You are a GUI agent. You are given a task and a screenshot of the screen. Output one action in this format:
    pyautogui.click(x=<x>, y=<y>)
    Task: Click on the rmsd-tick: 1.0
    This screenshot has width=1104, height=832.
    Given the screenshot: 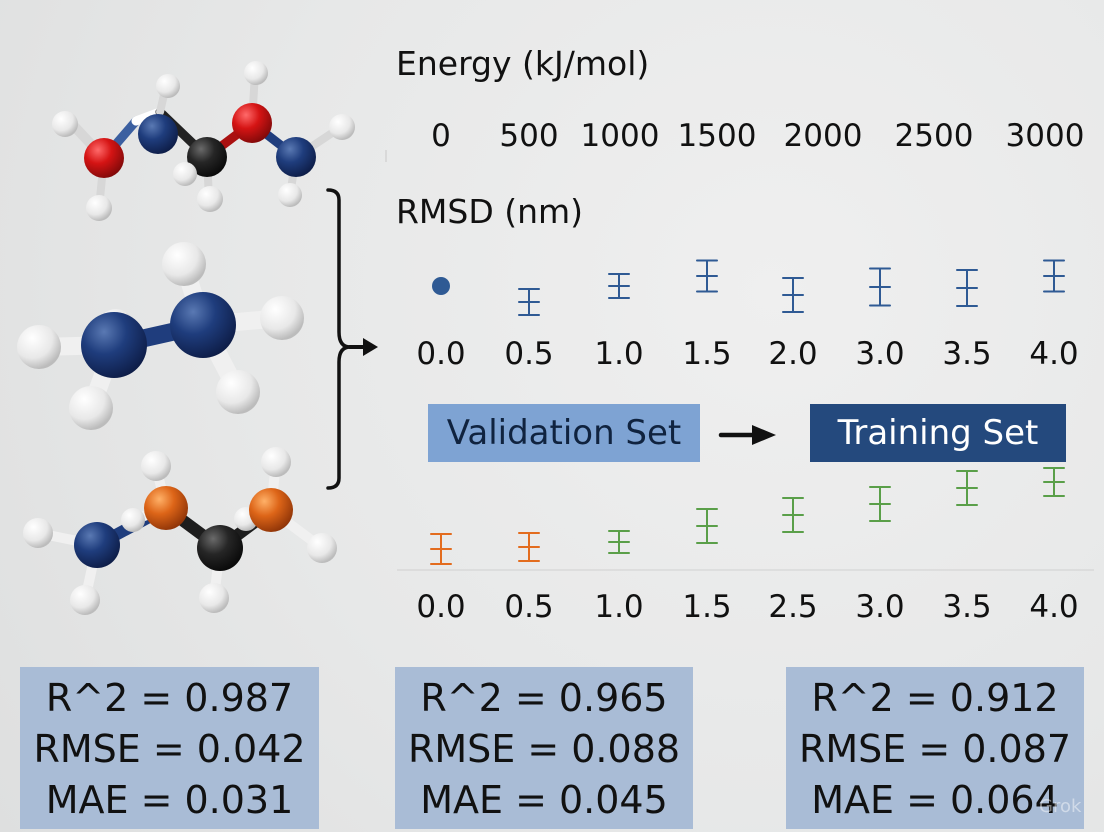 What is the action you would take?
    pyautogui.click(x=619, y=354)
    